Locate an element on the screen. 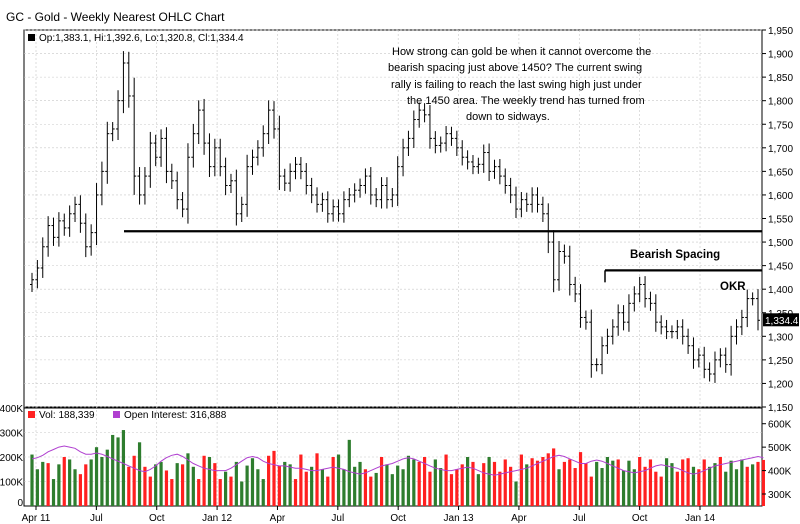 This screenshot has height=524, width=800. time-tick-label: Apr is located at coordinates (519, 518).